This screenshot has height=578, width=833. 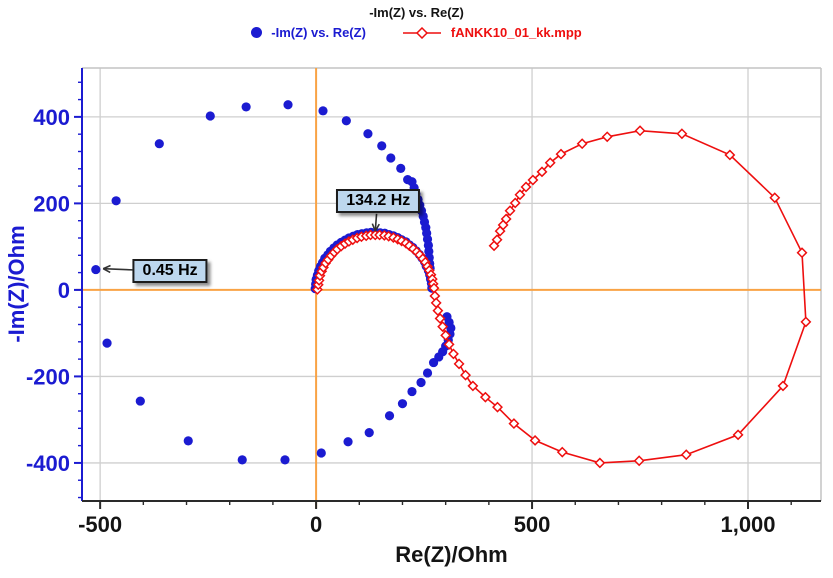 I want to click on legend-item-fit: fANKK10_01_kk.mpp, so click(x=492, y=32).